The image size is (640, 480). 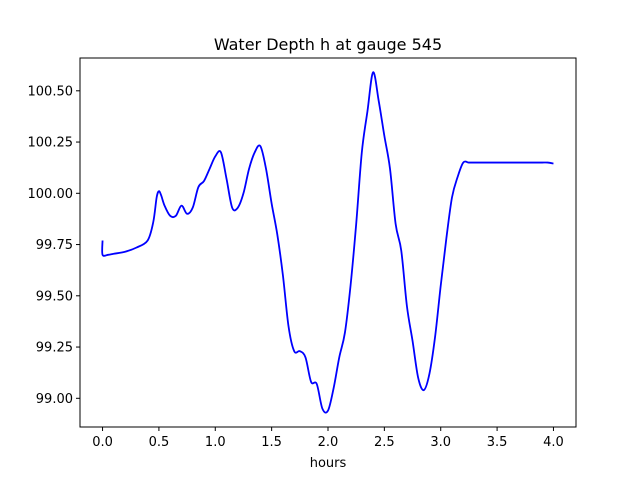 What do you see at coordinates (51, 143) in the screenshot?
I see `y-tick-label: 100.25` at bounding box center [51, 143].